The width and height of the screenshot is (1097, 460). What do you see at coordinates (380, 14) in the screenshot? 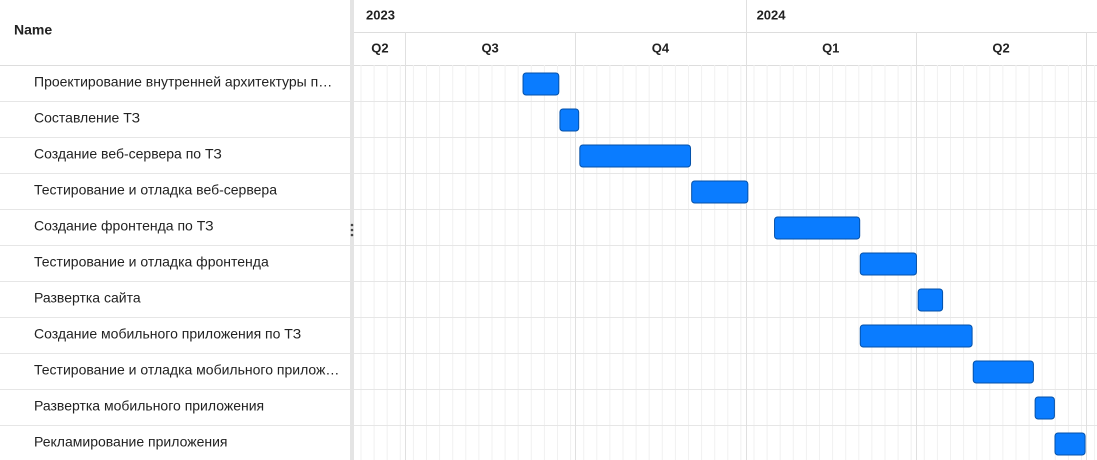
I see `year-label: 2023` at bounding box center [380, 14].